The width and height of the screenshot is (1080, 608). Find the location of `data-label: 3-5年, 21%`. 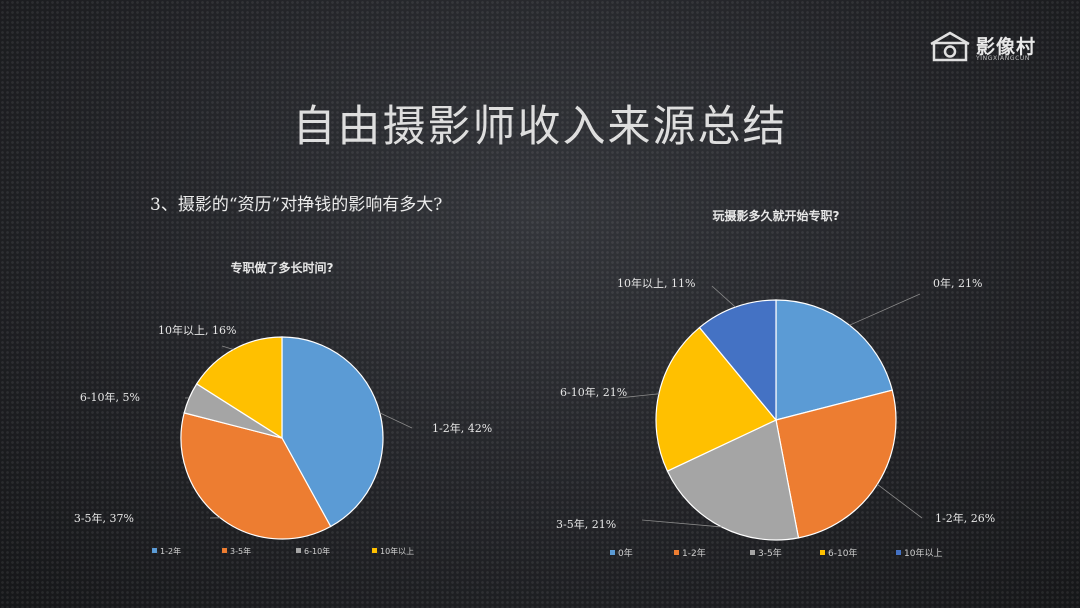

data-label: 3-5年, 21% is located at coordinates (586, 524).